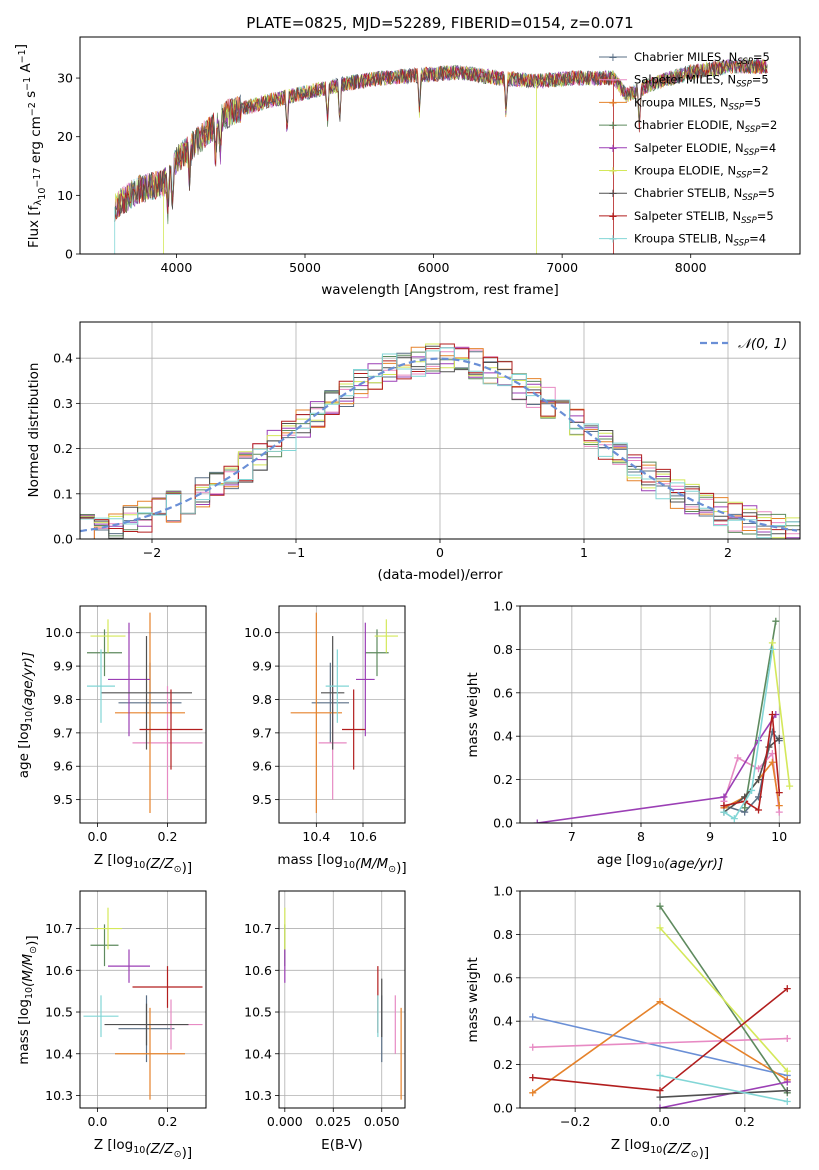 The height and width of the screenshot is (1170, 819). I want to click on x-tick-label: −1, so click(296, 552).